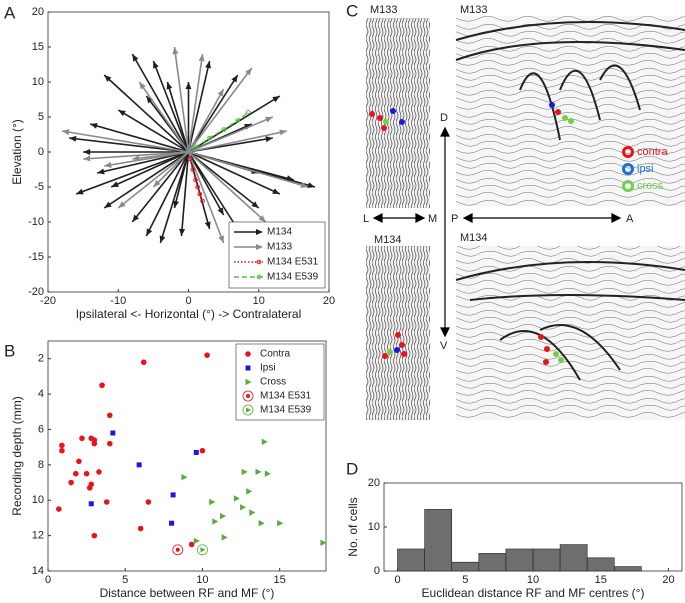  What do you see at coordinates (38, 47) in the screenshot?
I see `y-tick-label: 15` at bounding box center [38, 47].